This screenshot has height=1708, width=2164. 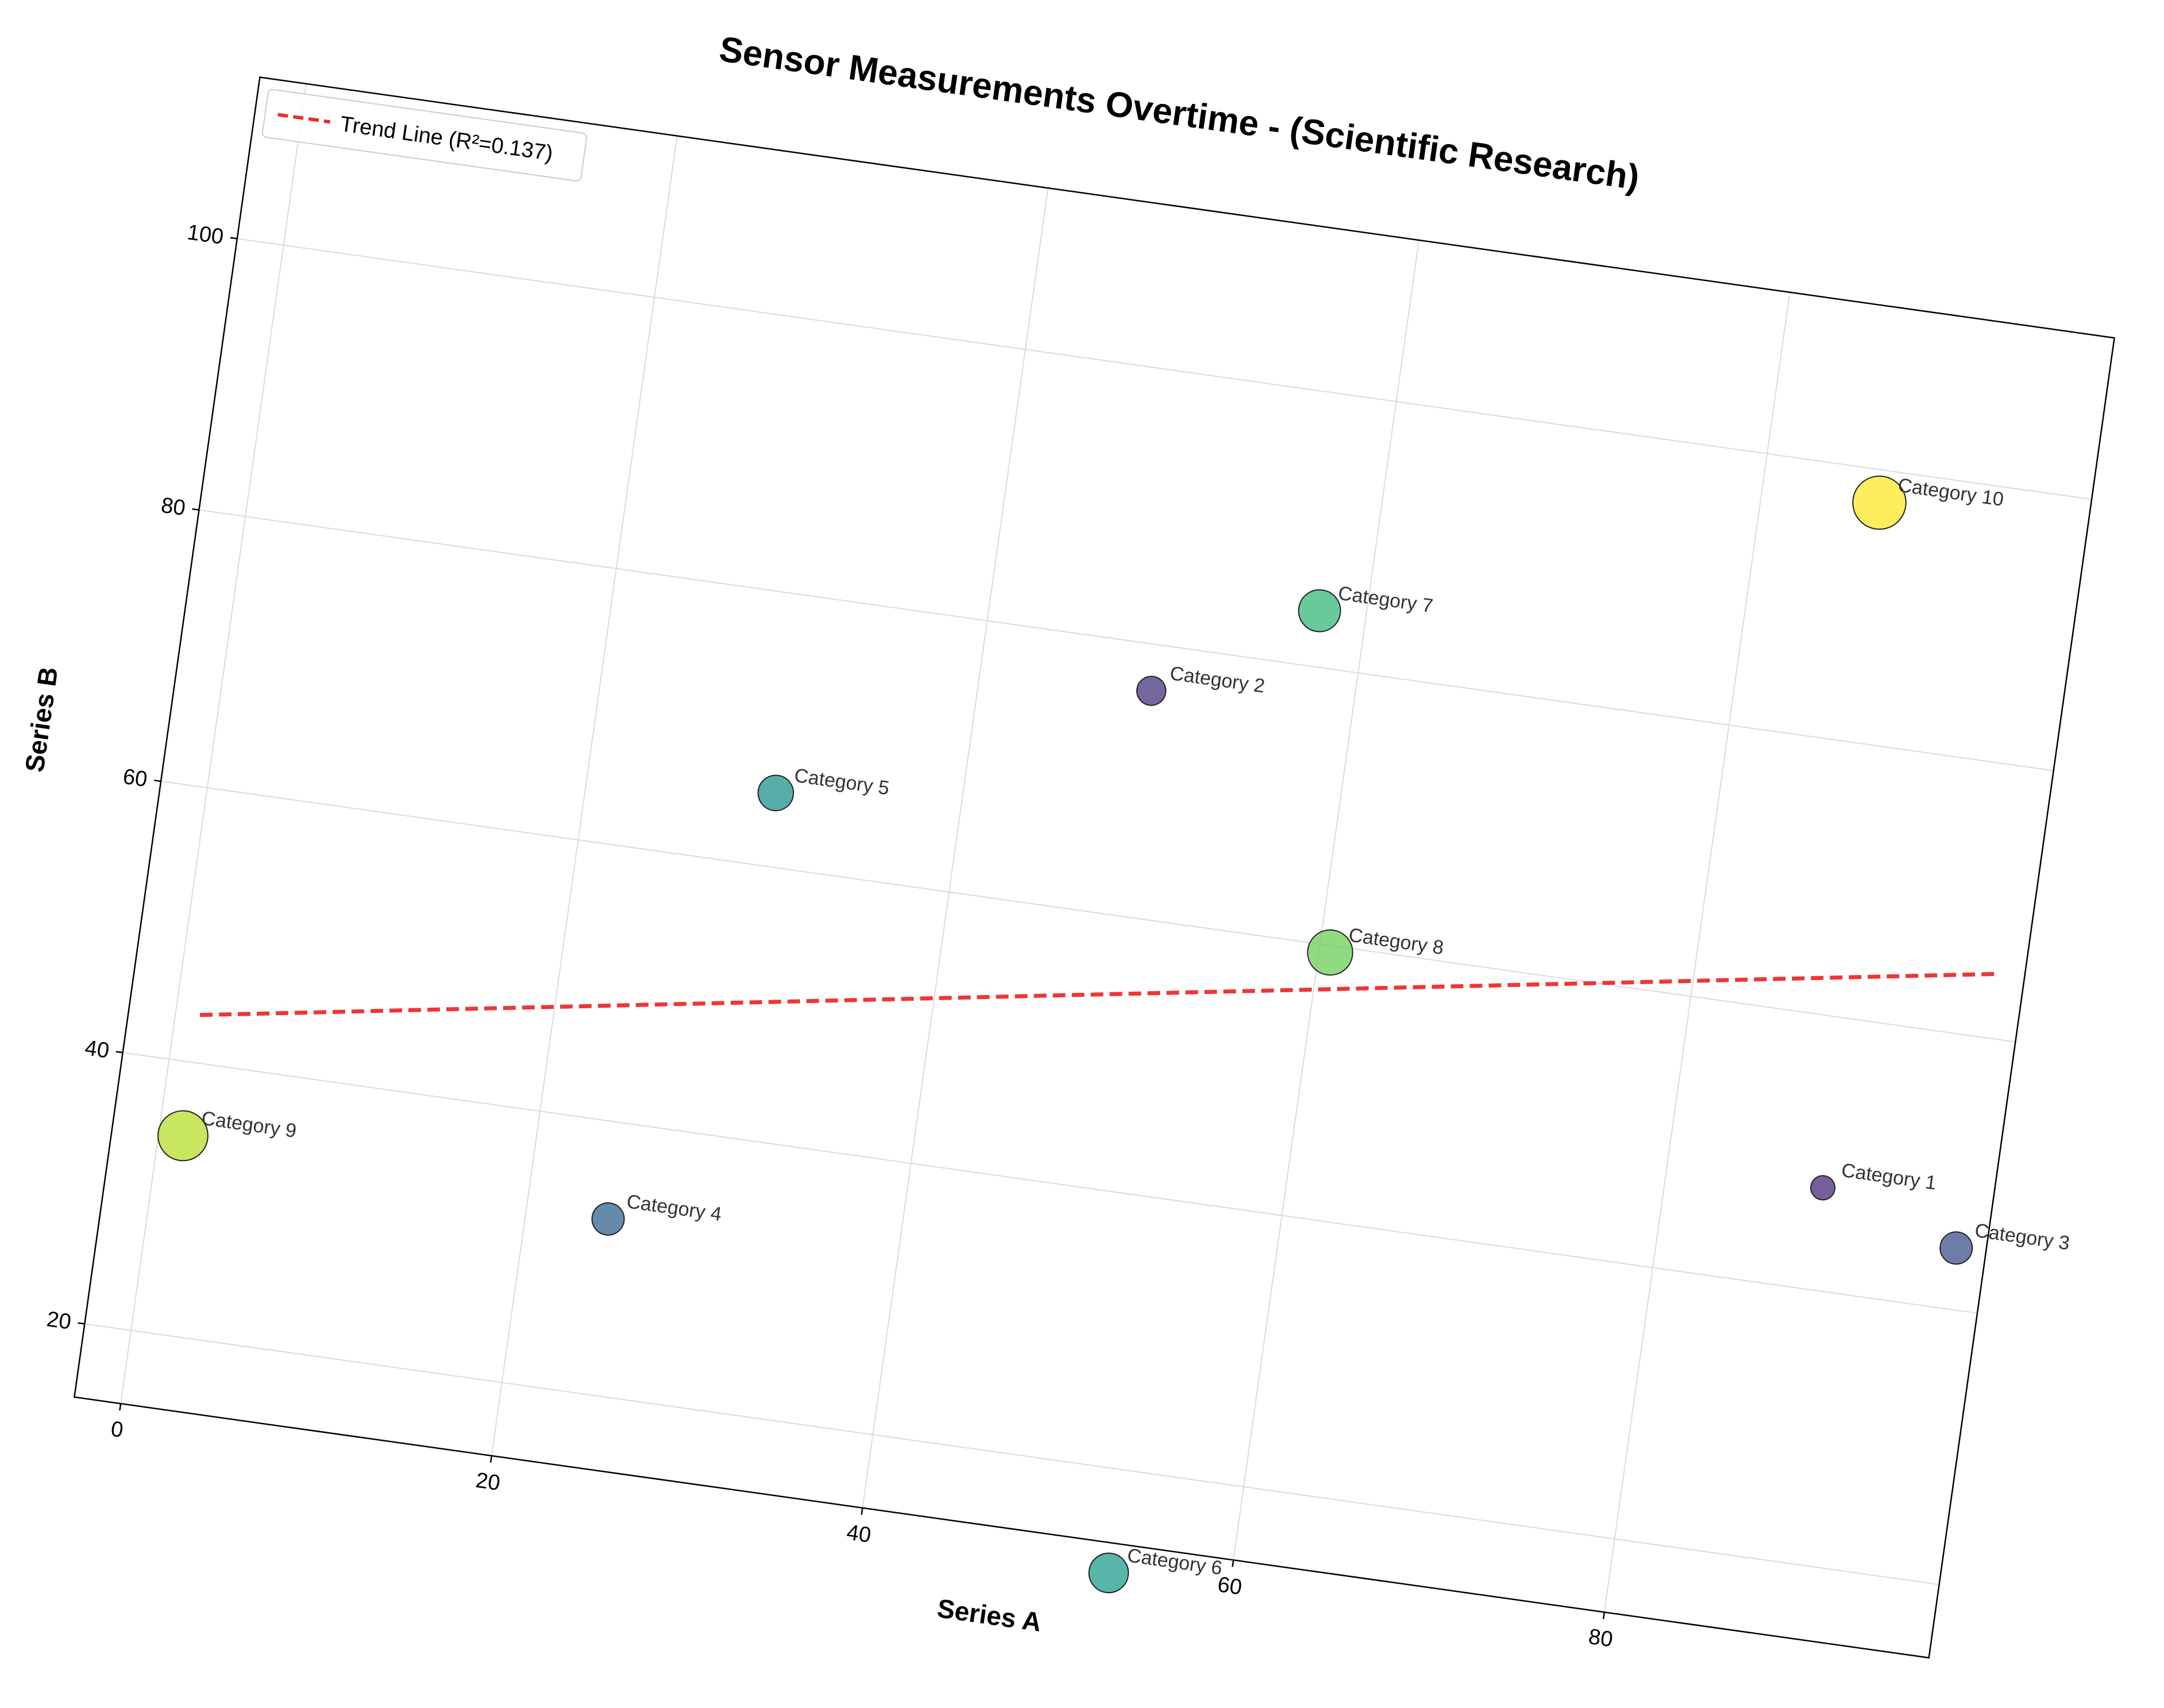 I want to click on x-tick-label: 60, so click(x=1230, y=1585).